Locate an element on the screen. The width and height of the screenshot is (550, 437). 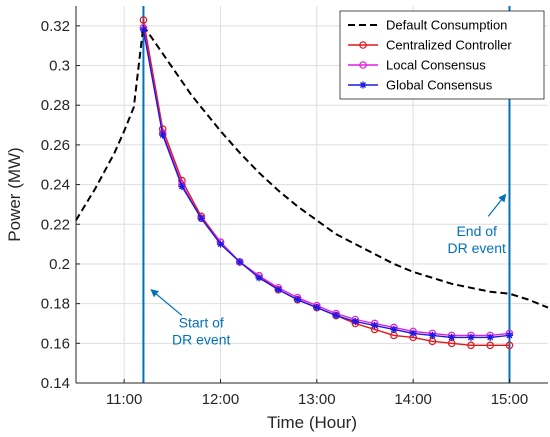
annotation-text: End of is located at coordinates (476, 231).